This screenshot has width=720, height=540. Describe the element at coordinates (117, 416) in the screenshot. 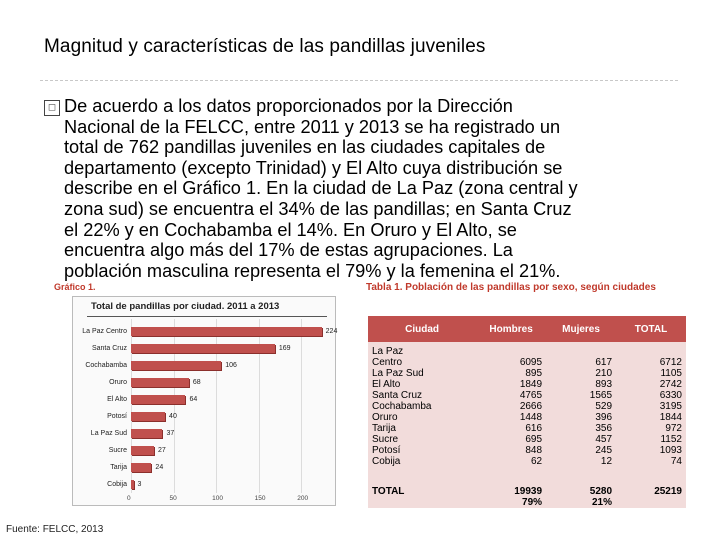

I see `bar-category-label: Potosí` at that location.